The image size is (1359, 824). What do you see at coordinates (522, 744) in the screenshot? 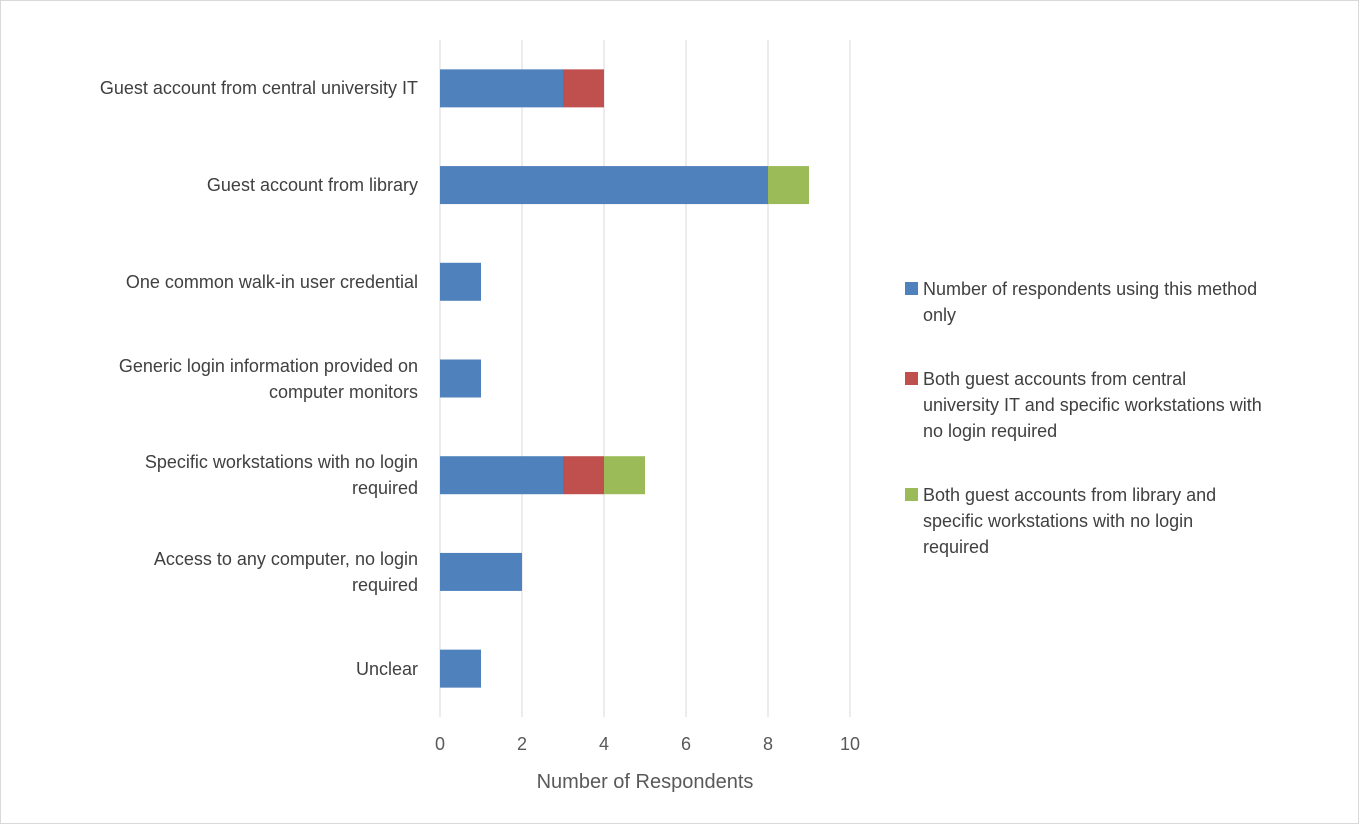
I see `x-tick-label: 2` at bounding box center [522, 744].